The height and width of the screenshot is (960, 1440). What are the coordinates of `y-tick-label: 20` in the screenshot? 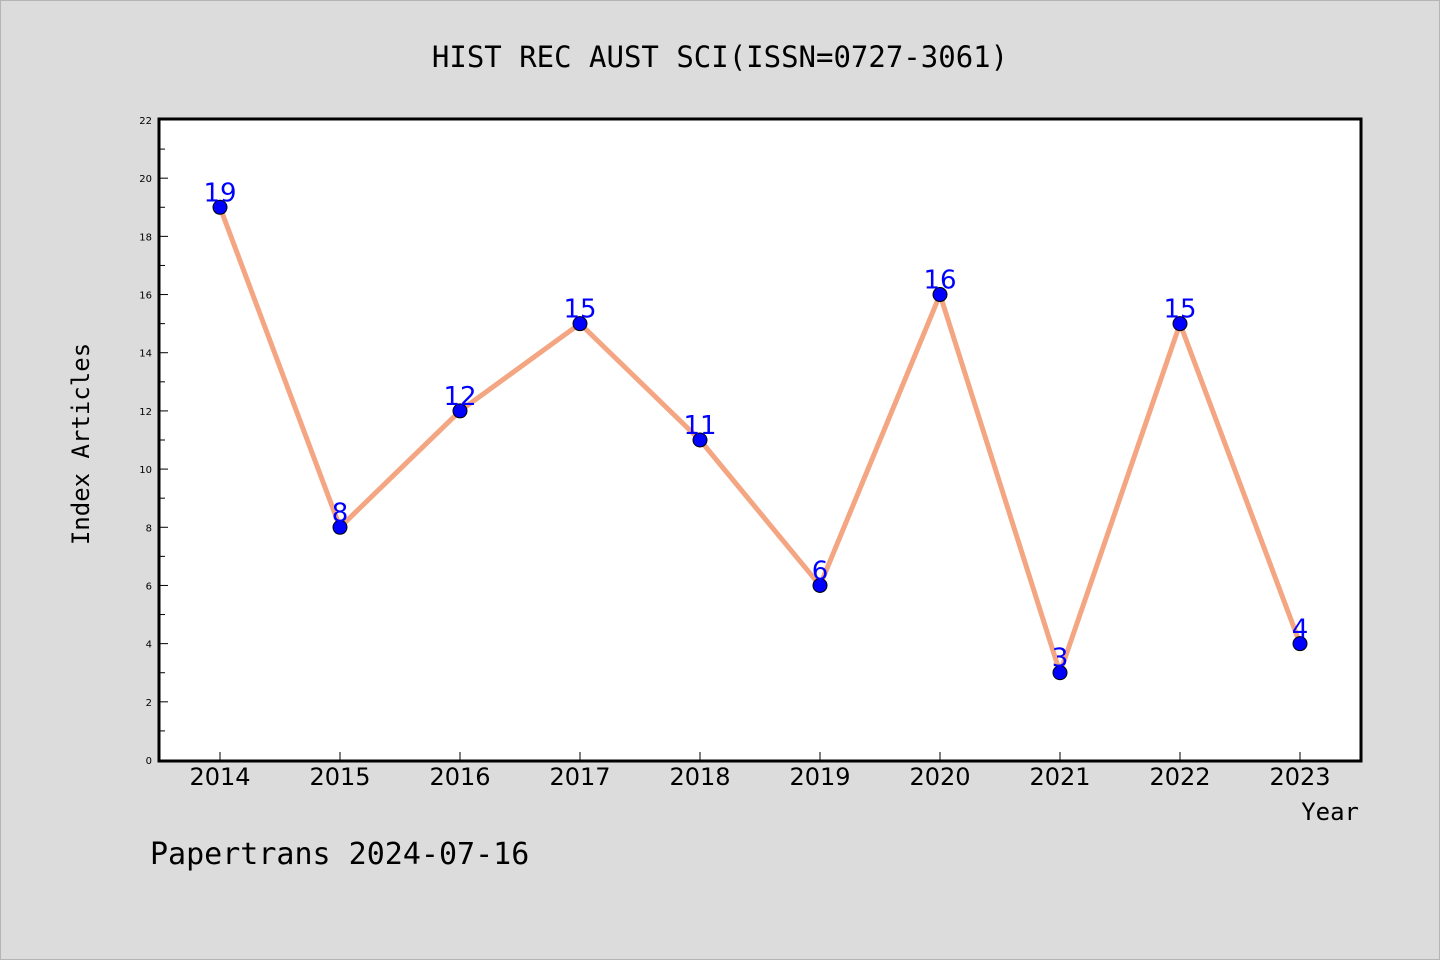 It's located at (145, 179).